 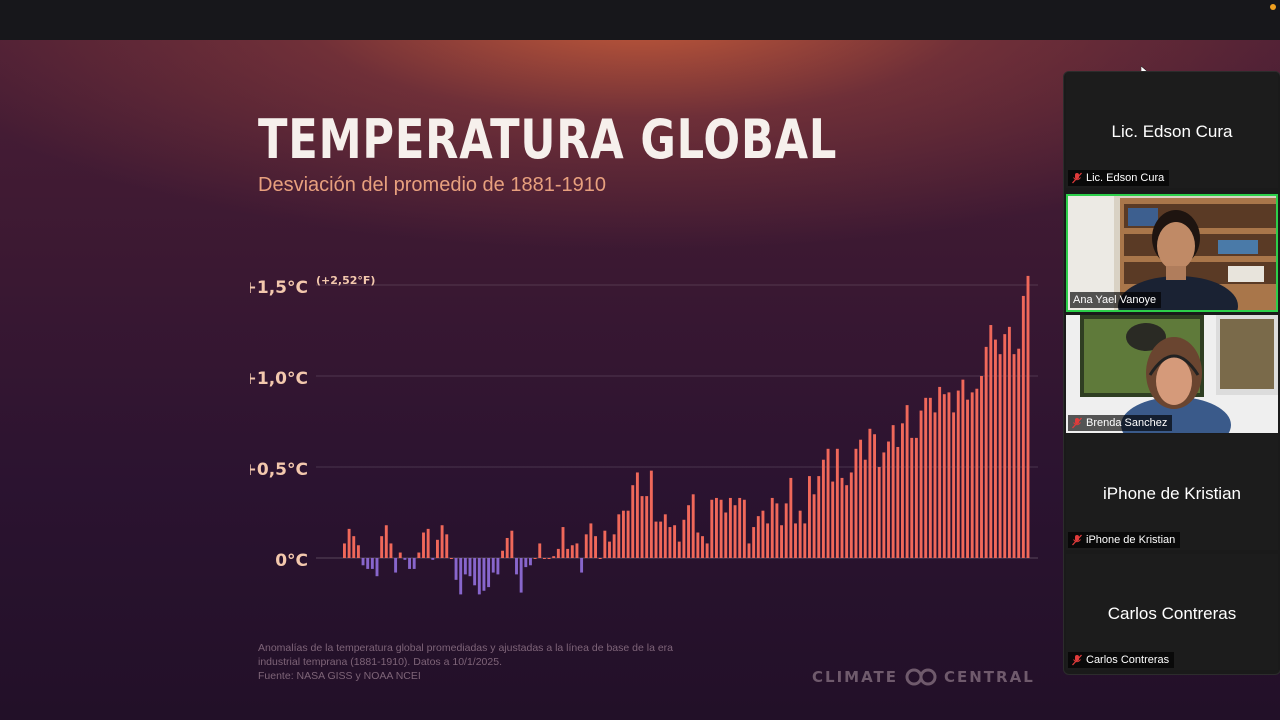 I want to click on participant-name-tag: Brenda Sanchez, so click(x=1120, y=423).